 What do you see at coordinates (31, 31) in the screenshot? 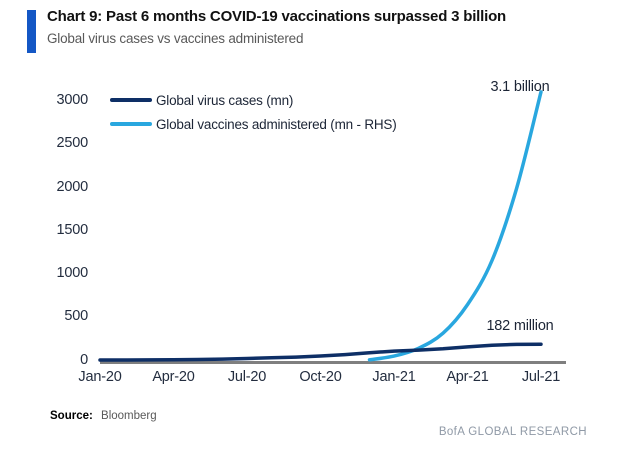
I see `accent-bar` at bounding box center [31, 31].